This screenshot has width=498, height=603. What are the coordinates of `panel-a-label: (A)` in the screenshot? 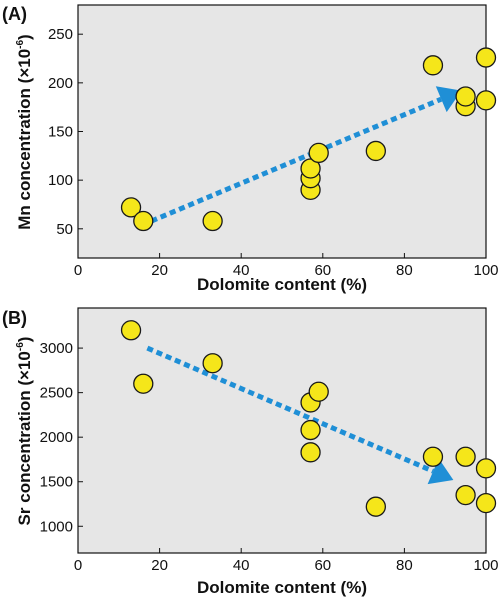 It's located at (14, 14).